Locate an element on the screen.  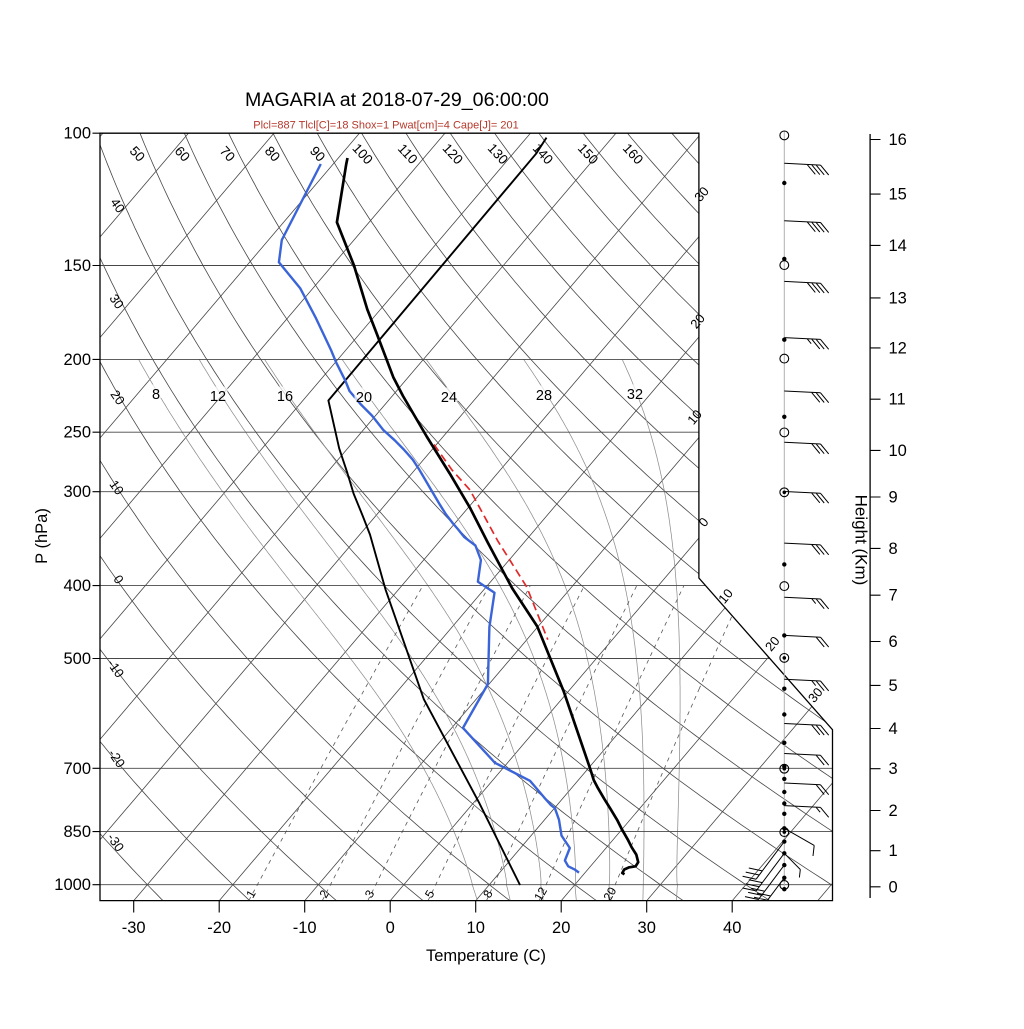
svg-text: 9 is located at coordinates (893, 498).